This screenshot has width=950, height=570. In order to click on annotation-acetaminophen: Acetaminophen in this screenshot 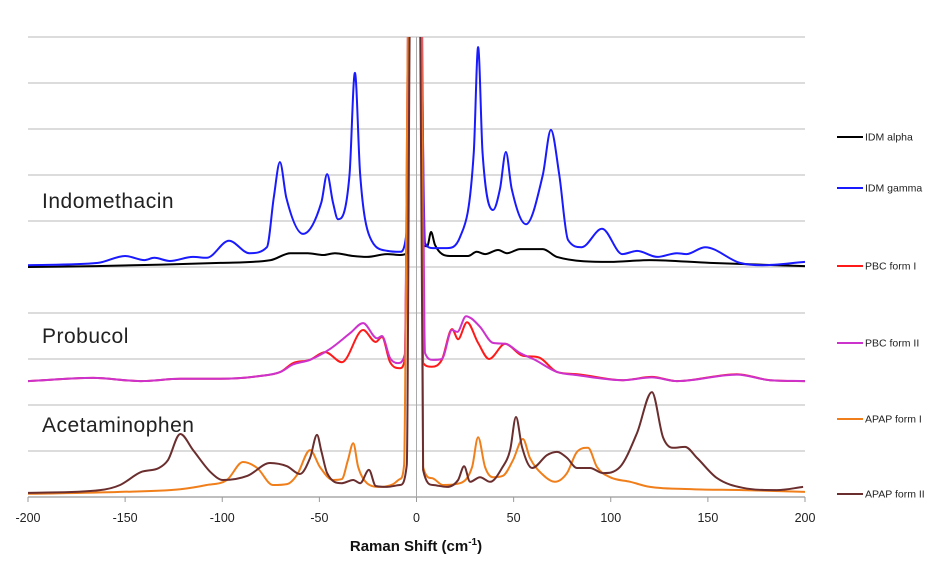, I will do `click(118, 425)`.